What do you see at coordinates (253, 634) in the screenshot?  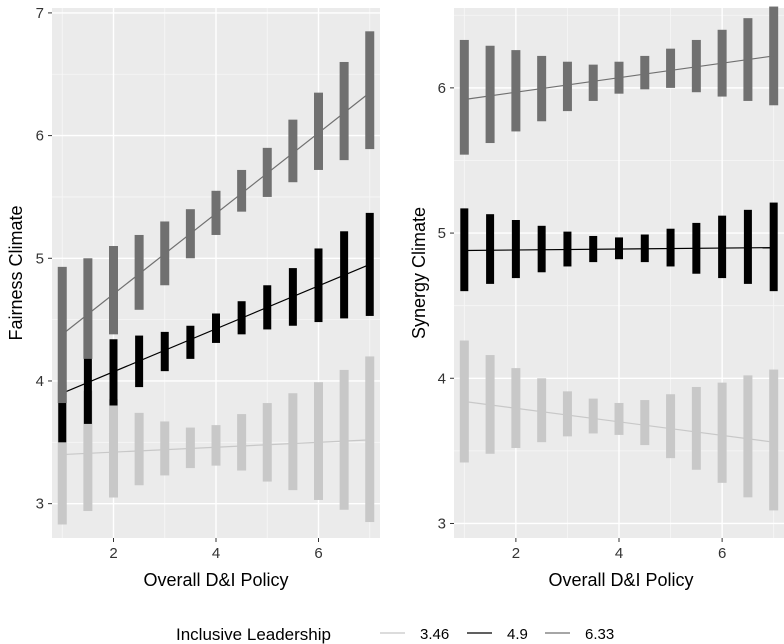 I see `legend-title: Inclusive Leadership` at bounding box center [253, 634].